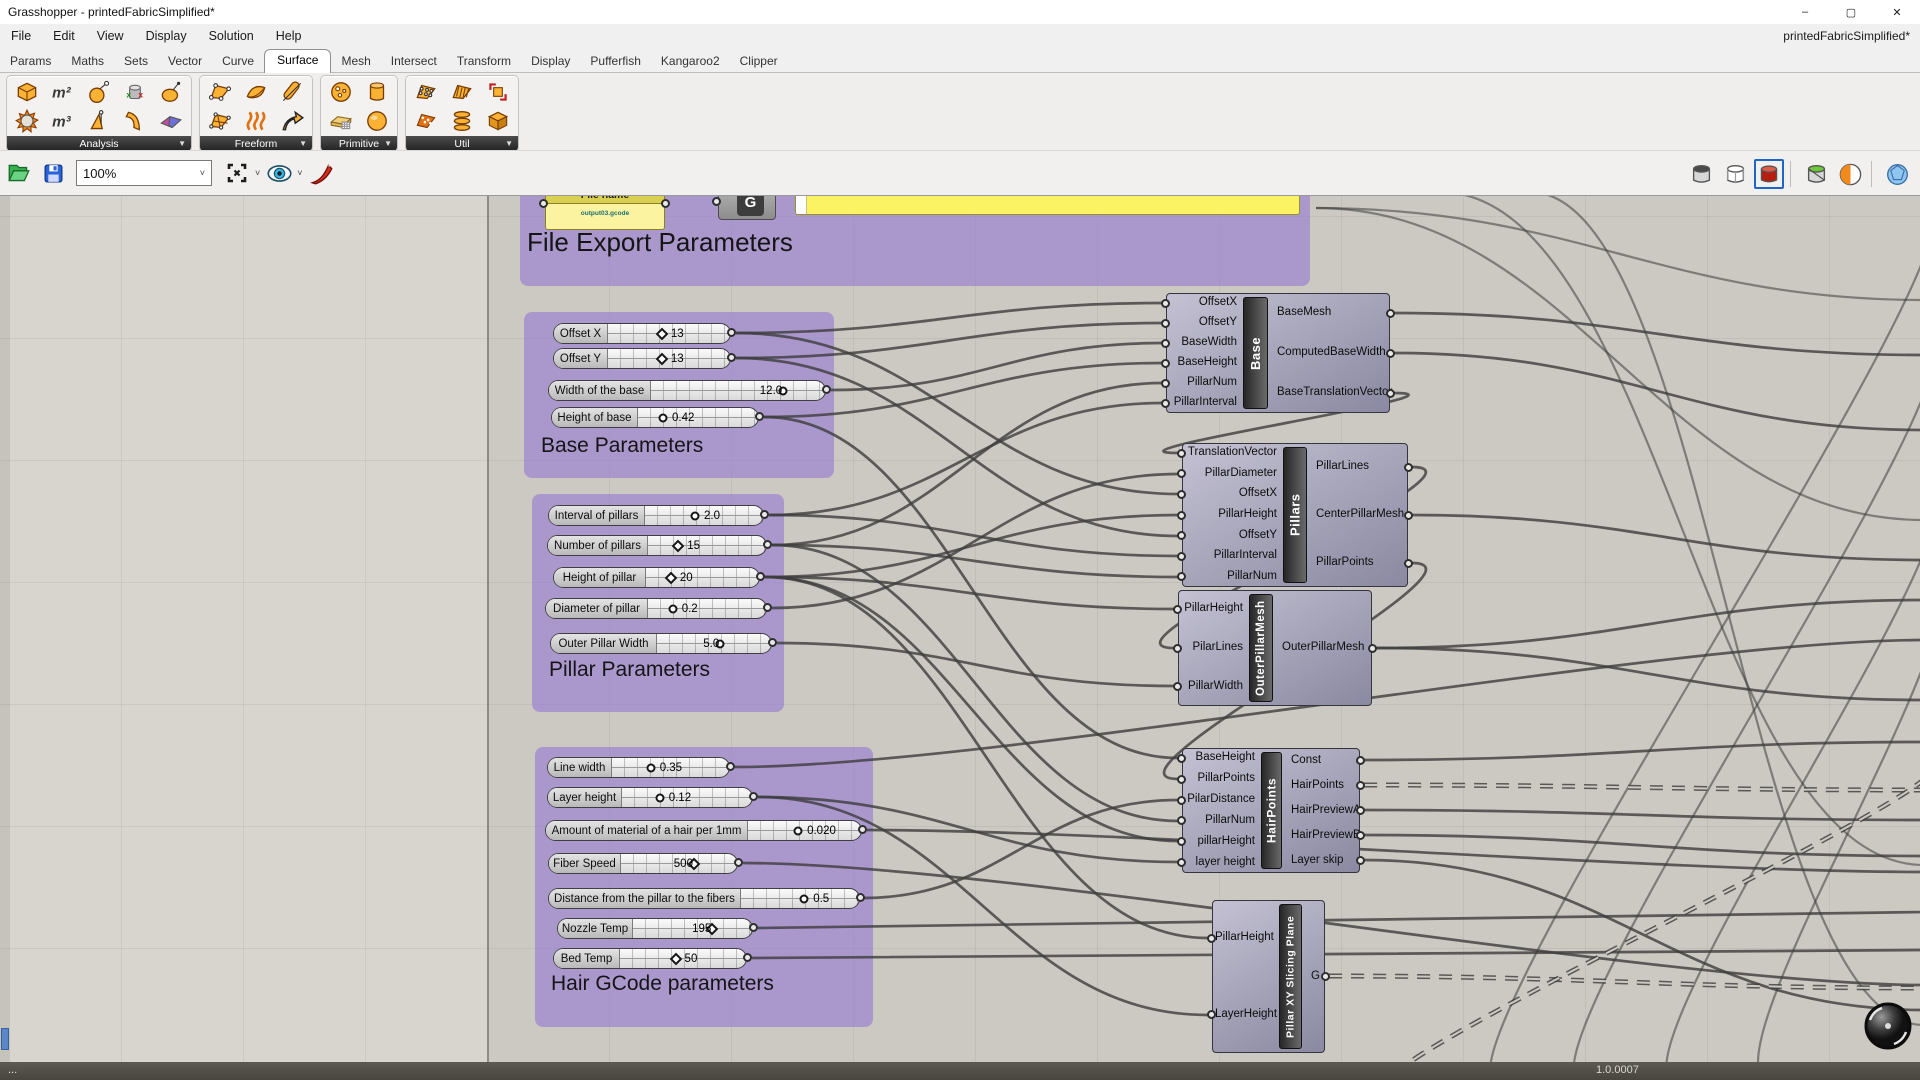 The image size is (1920, 1080). What do you see at coordinates (341, 91) in the screenshot?
I see `holey-sphere-icon` at bounding box center [341, 91].